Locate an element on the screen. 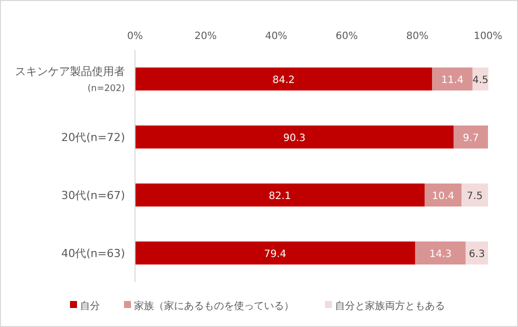 The width and height of the screenshot is (518, 327). data-label: 4.5 is located at coordinates (480, 80).